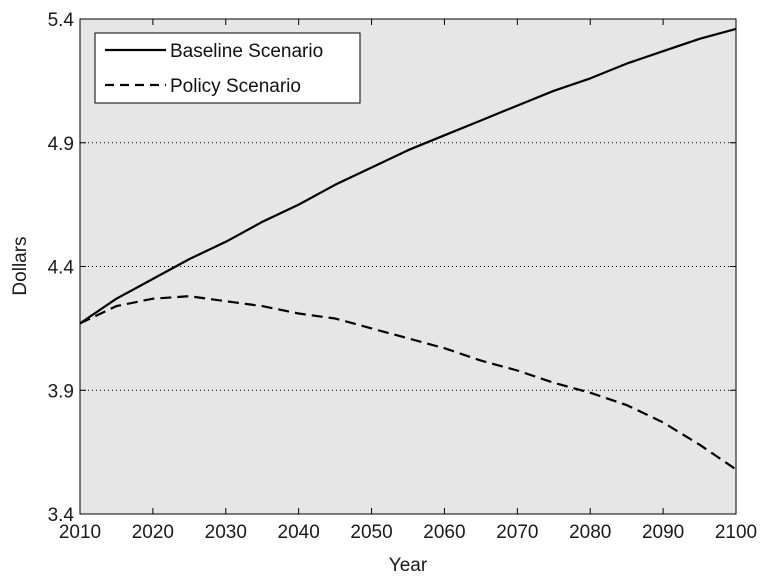 The height and width of the screenshot is (579, 765). Describe the element at coordinates (61, 391) in the screenshot. I see `y-tick-label-1: 3.9` at that location.